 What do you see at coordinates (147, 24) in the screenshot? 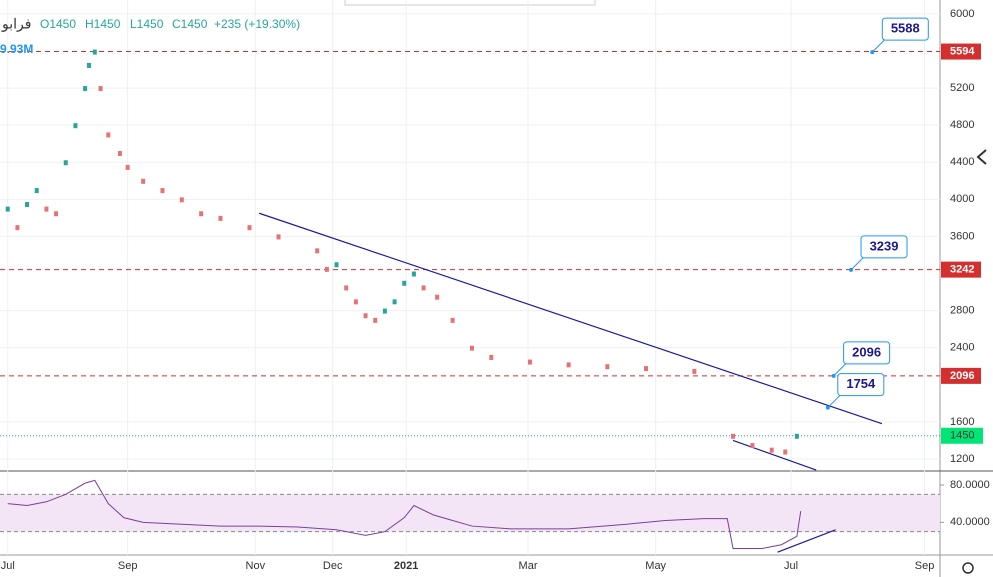
I see `low: L1450` at bounding box center [147, 24].